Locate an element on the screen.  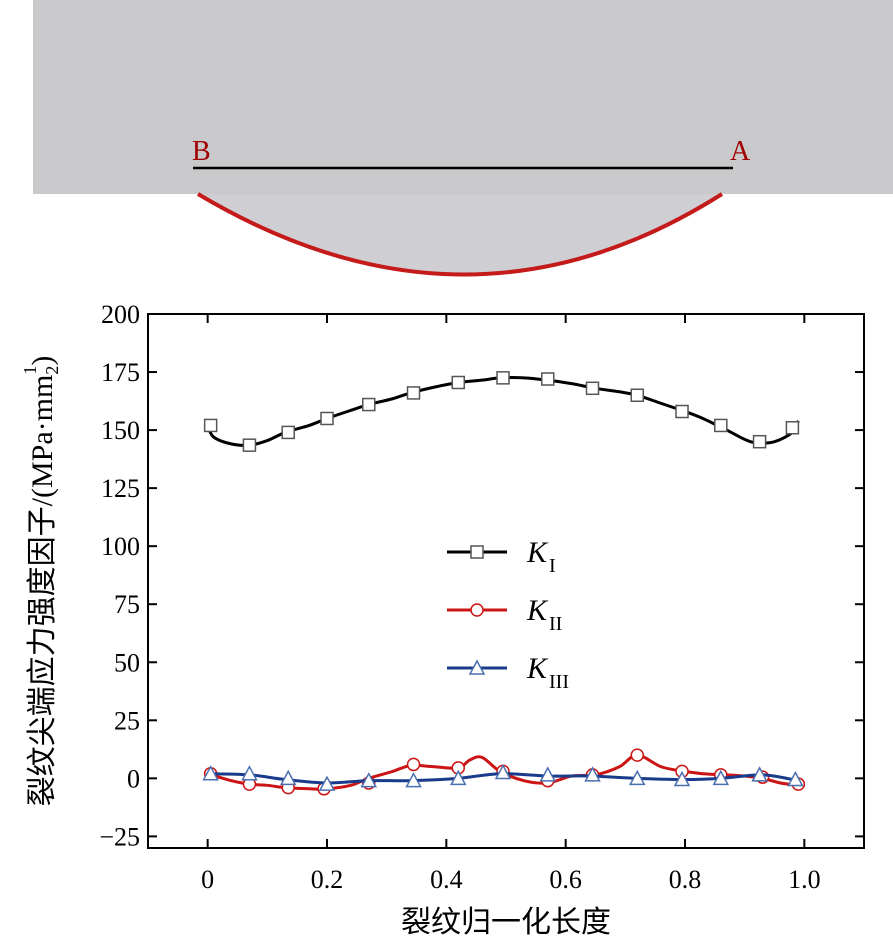
y-axis-label-unit: (MPa·mm is located at coordinates (42, 436).